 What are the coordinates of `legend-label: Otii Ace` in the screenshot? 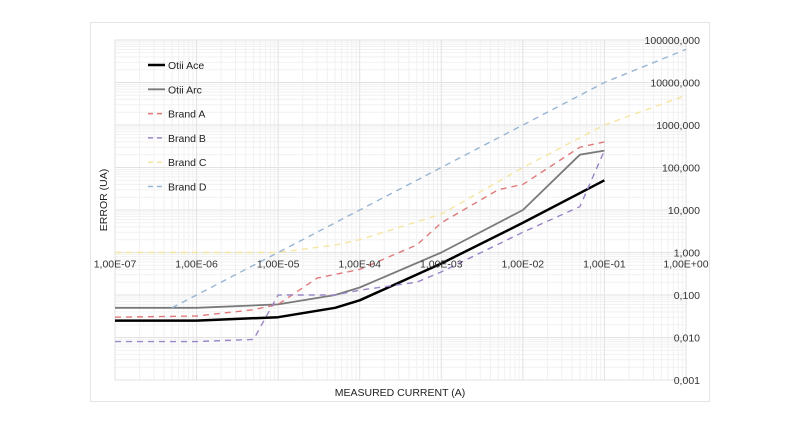 It's located at (186, 66).